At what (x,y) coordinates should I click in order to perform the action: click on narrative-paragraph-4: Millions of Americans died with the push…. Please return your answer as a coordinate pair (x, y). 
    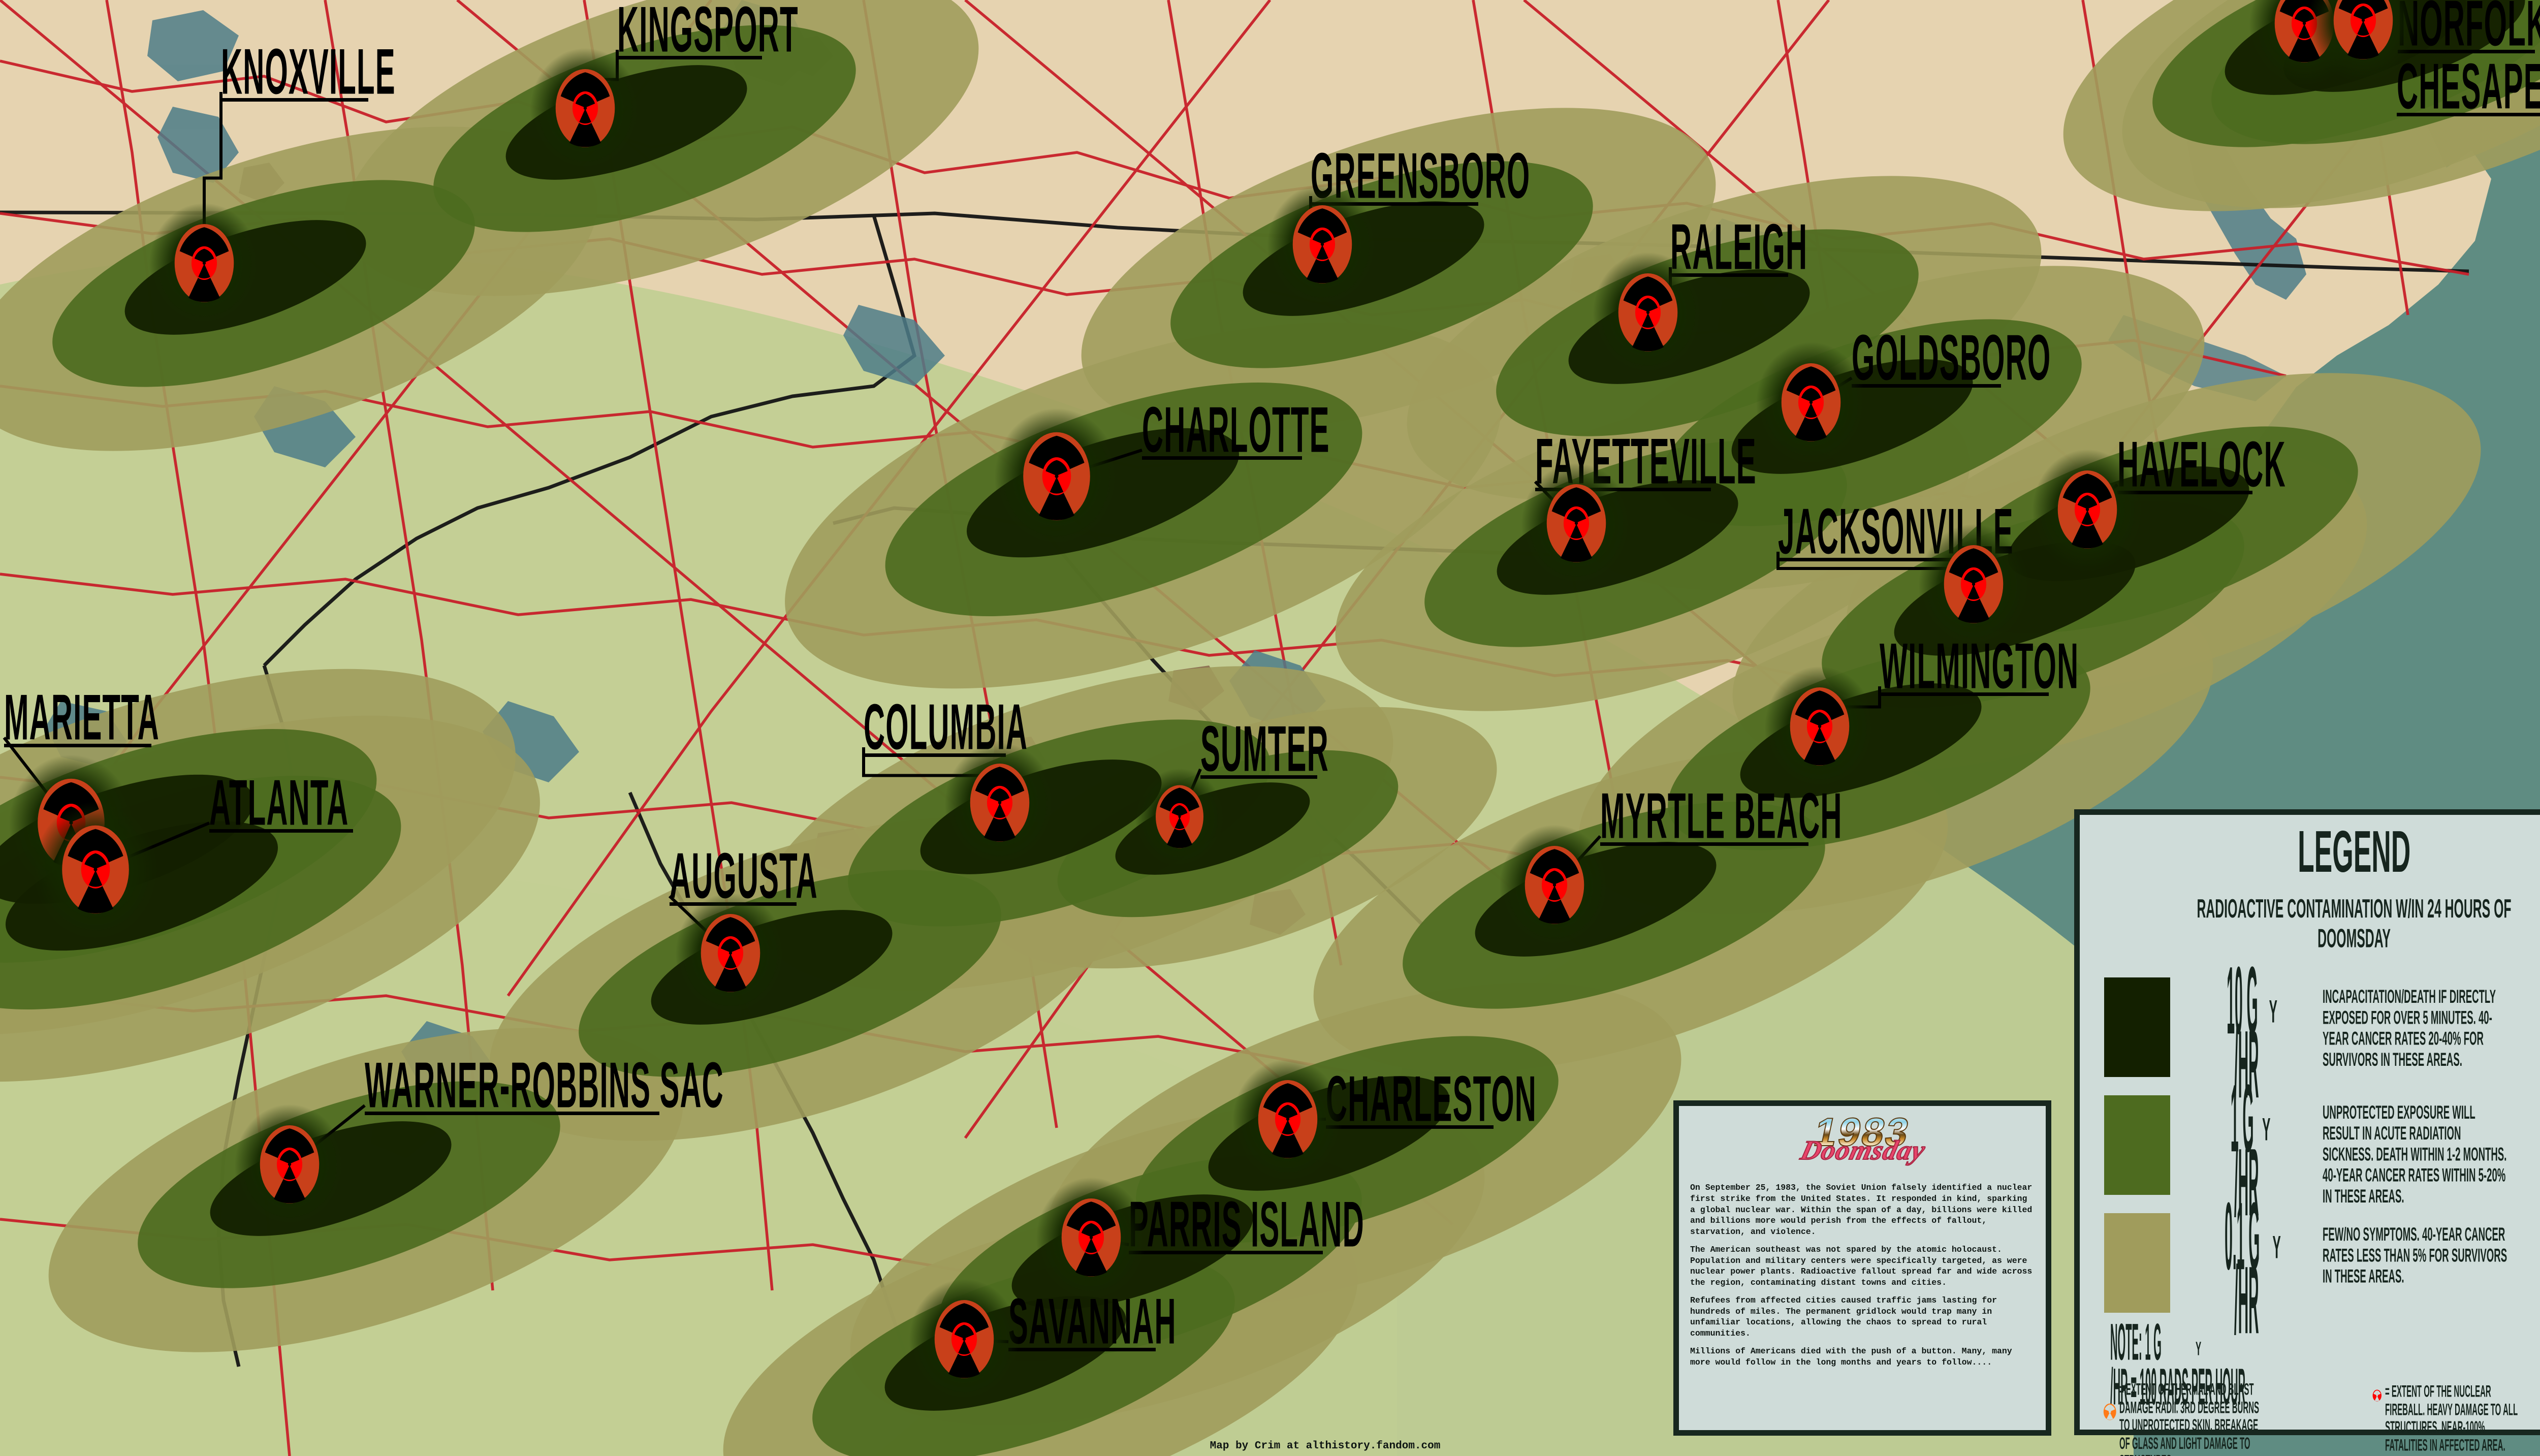
    Looking at the image, I should click on (1851, 1356).